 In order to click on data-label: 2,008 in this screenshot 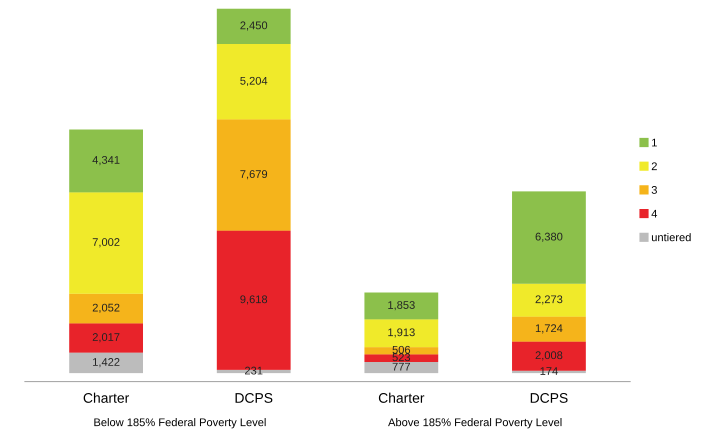, I will do `click(549, 355)`.